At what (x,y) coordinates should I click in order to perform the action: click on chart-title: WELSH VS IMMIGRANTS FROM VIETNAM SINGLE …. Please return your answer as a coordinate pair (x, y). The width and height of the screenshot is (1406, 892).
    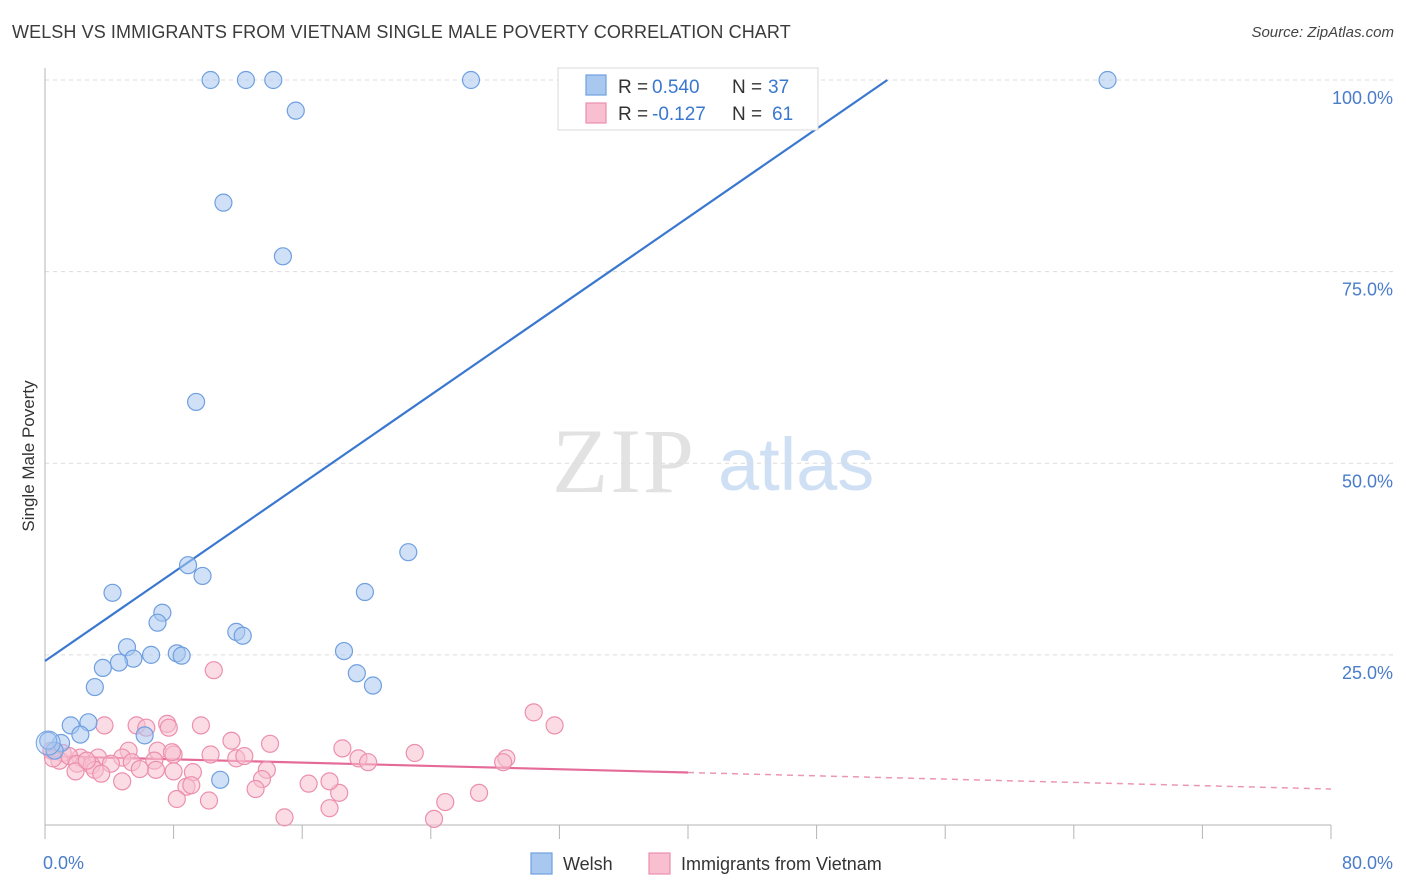
    Looking at the image, I should click on (401, 32).